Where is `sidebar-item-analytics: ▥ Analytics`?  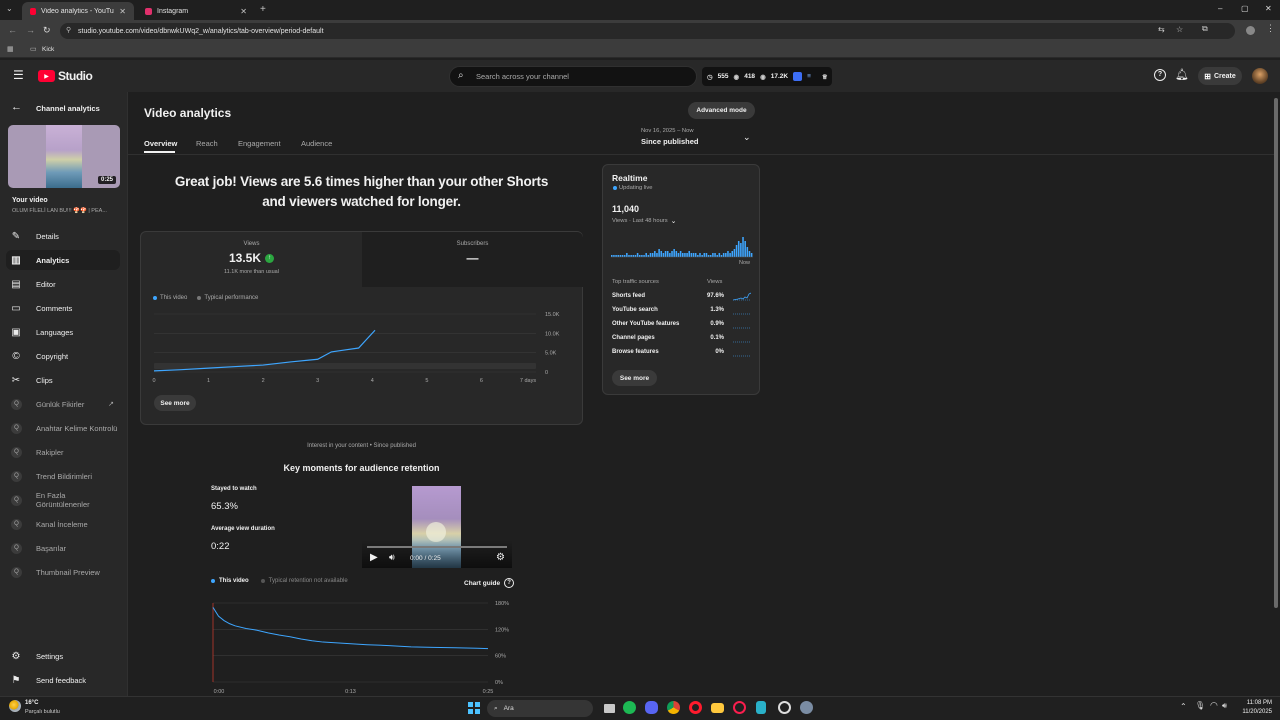 sidebar-item-analytics: ▥ Analytics is located at coordinates (63, 260).